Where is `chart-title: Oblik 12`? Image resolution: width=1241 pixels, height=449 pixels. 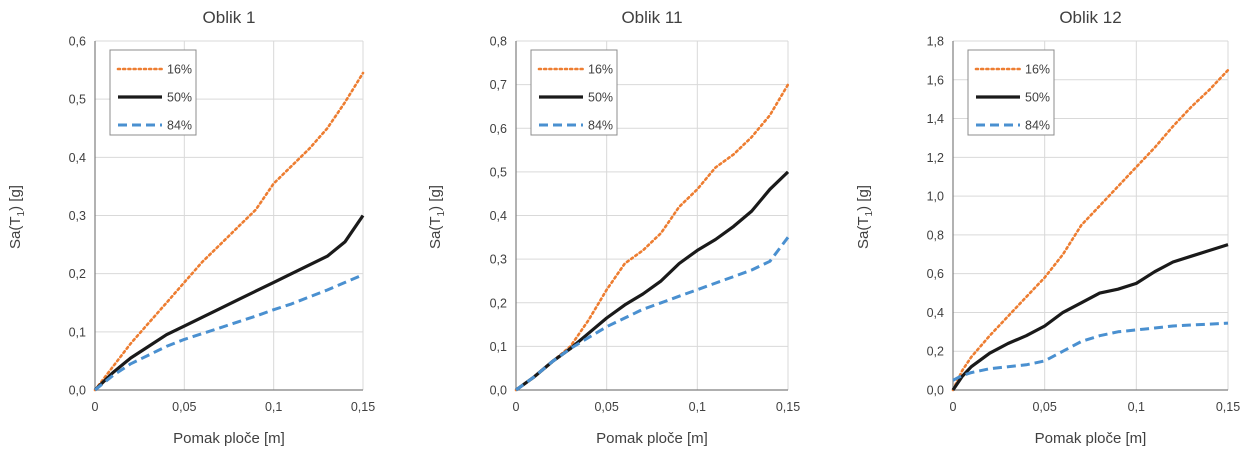 chart-title: Oblik 12 is located at coordinates (1090, 17).